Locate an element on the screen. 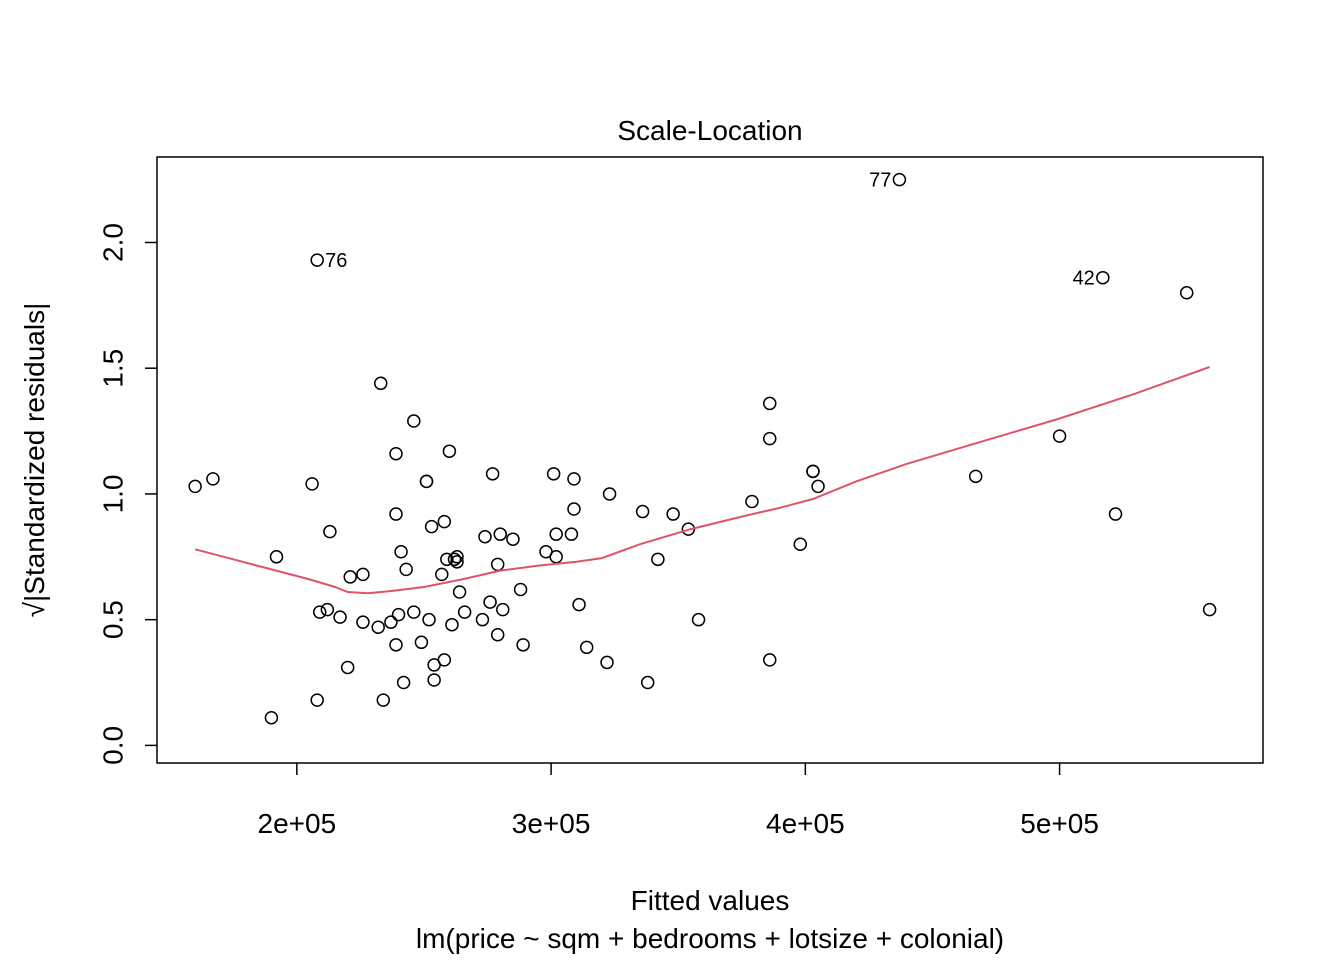 This screenshot has height=960, width=1344. x-tick-label: 5e+05 is located at coordinates (1059, 823).